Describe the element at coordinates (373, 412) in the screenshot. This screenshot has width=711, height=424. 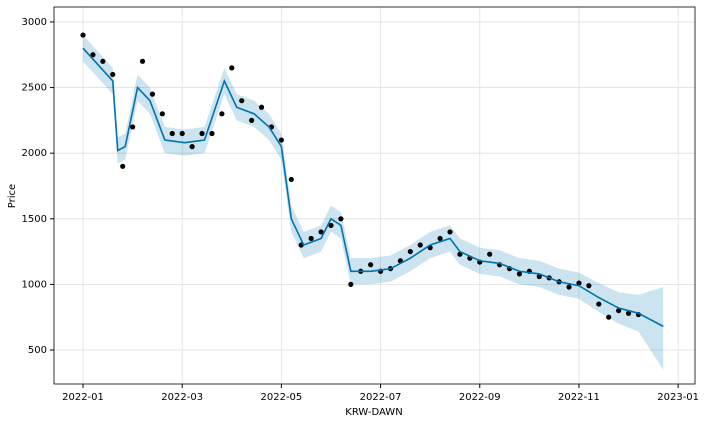
I see `x-axis-label: KRW-DAWN` at that location.